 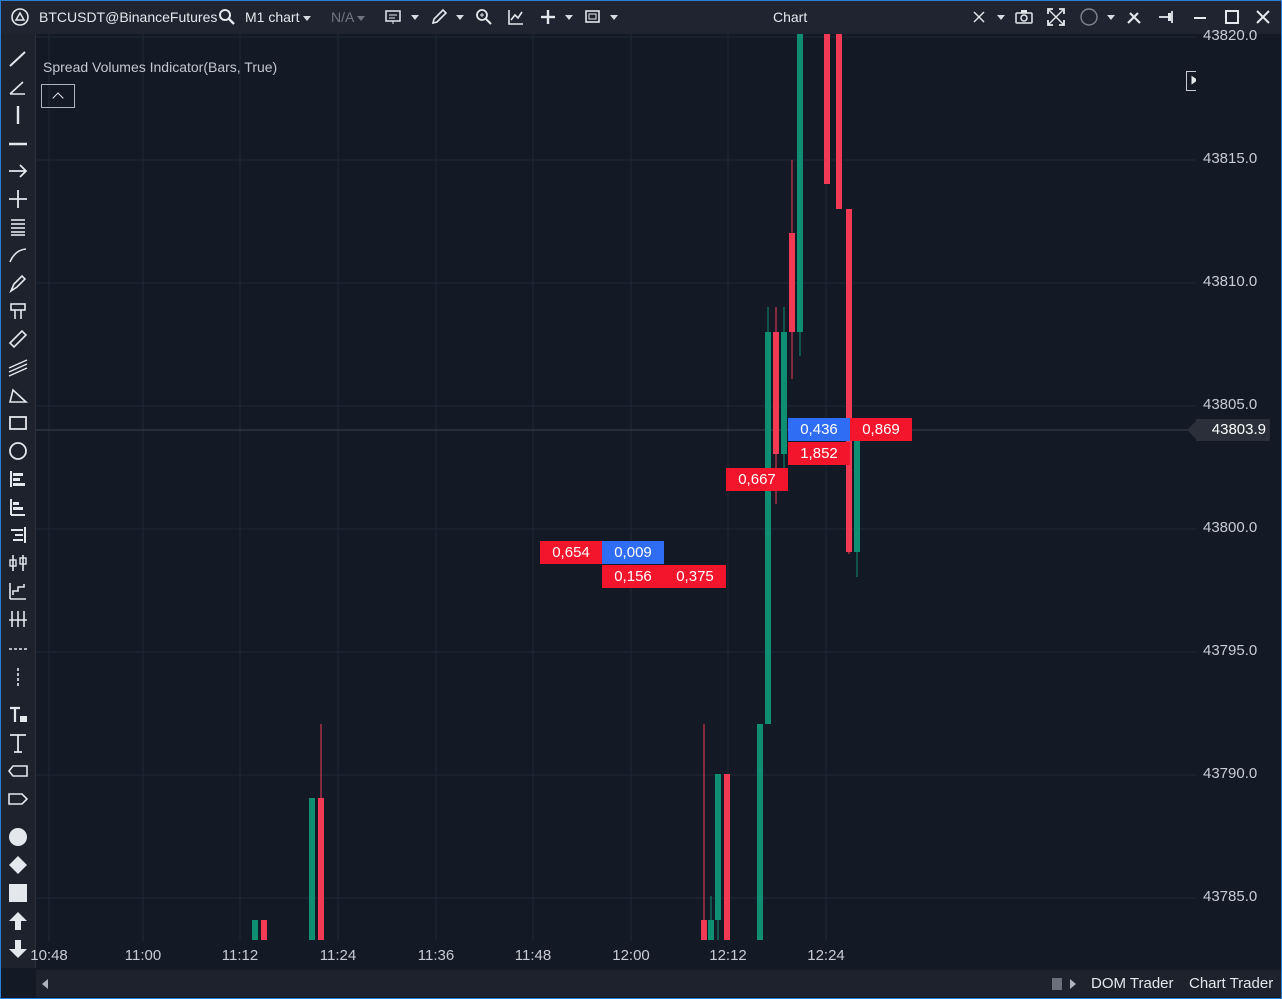 What do you see at coordinates (338, 955) in the screenshot?
I see `time-tick-label: 11:24` at bounding box center [338, 955].